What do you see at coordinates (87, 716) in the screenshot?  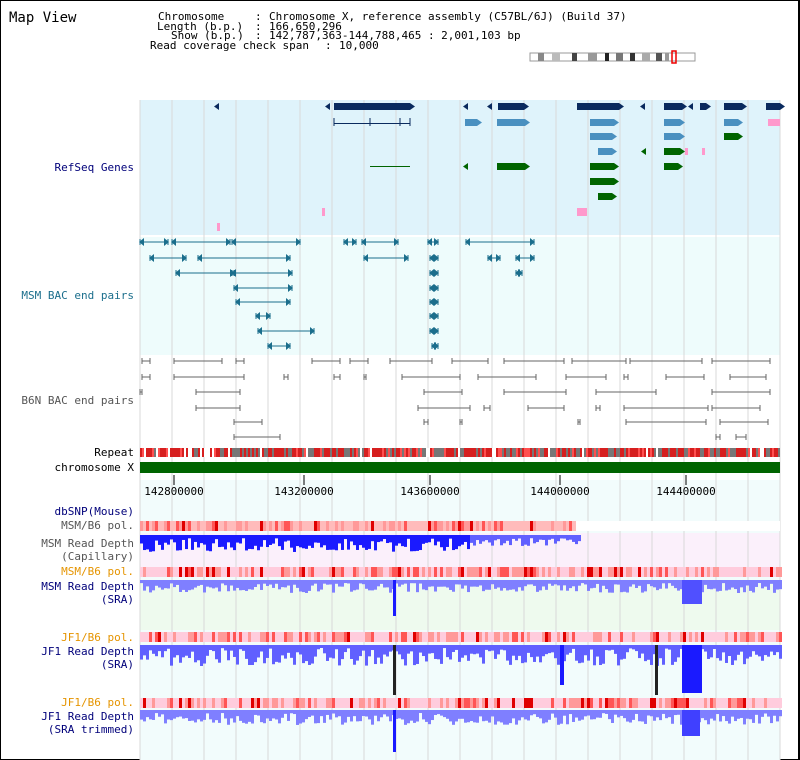 I see `track-label-jf1-depth-trimmed: JF1 Read Depth` at bounding box center [87, 716].